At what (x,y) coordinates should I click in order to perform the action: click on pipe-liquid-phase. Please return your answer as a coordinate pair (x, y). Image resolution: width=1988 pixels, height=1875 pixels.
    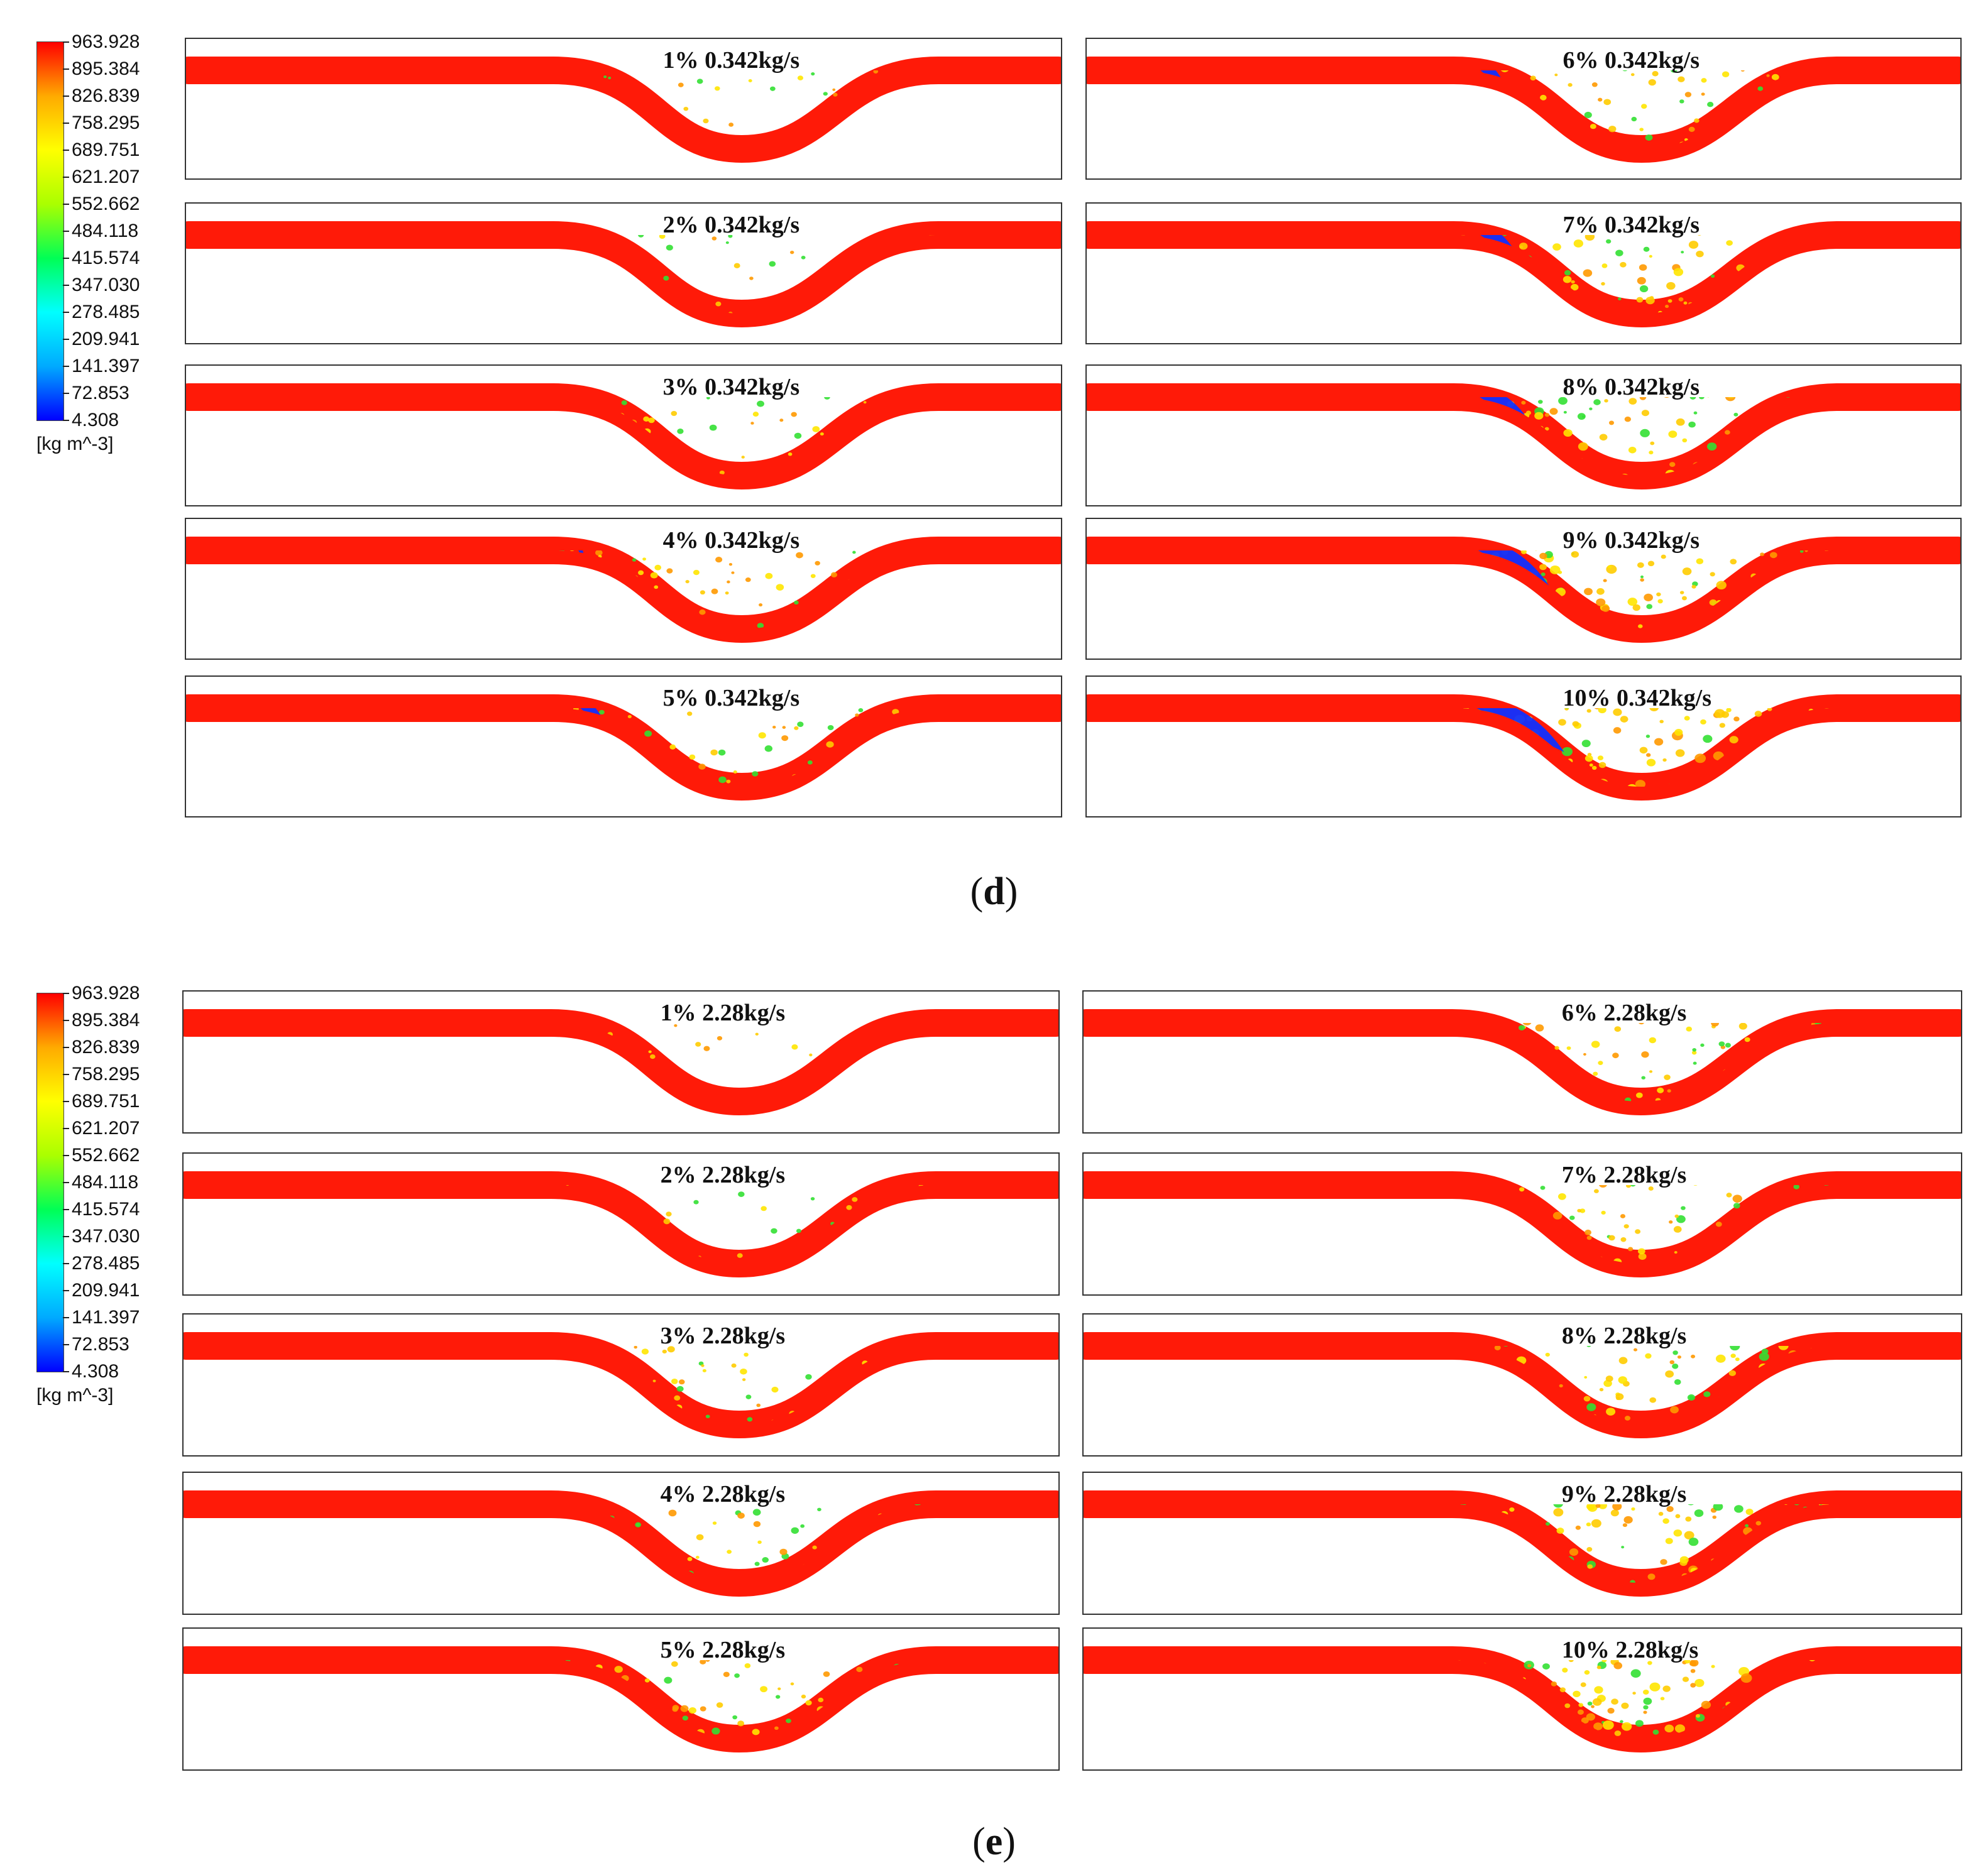
    Looking at the image, I should click on (1523, 110).